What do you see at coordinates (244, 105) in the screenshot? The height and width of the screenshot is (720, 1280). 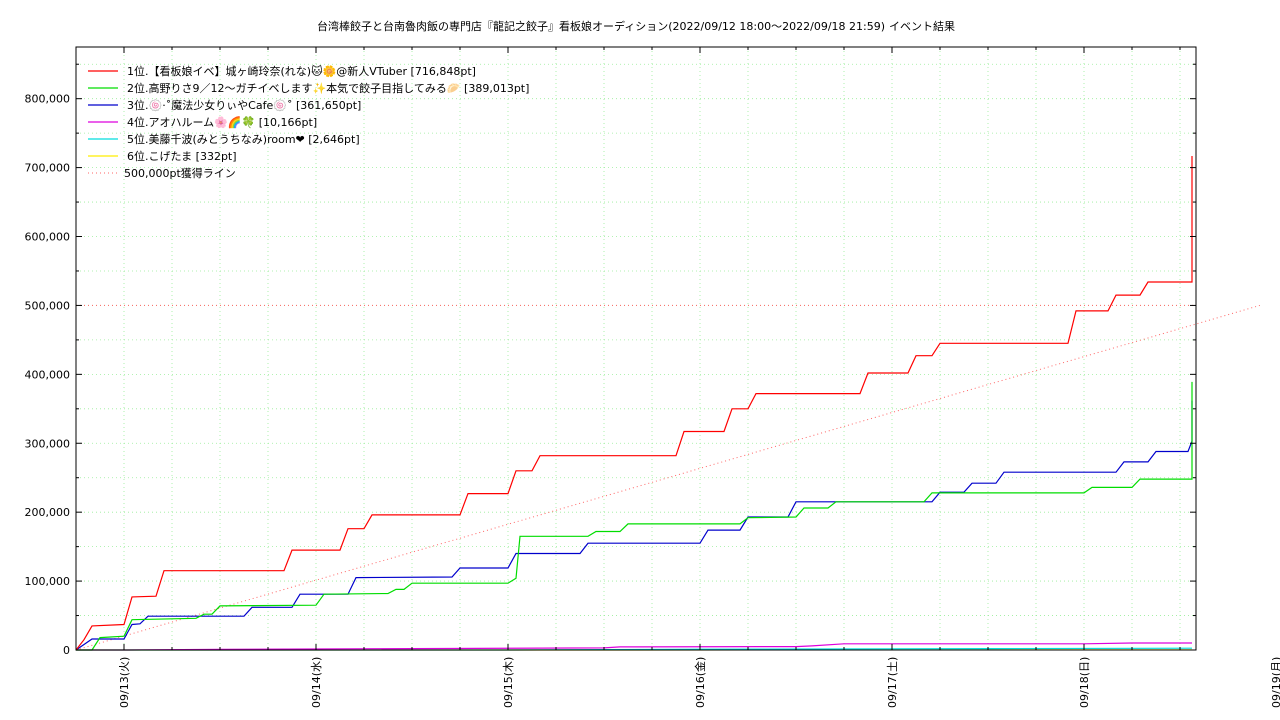 I see `legend-label: 3位.🍥‧˚魔法少女りぃやCafe🍥˚ [361,650pt]` at bounding box center [244, 105].